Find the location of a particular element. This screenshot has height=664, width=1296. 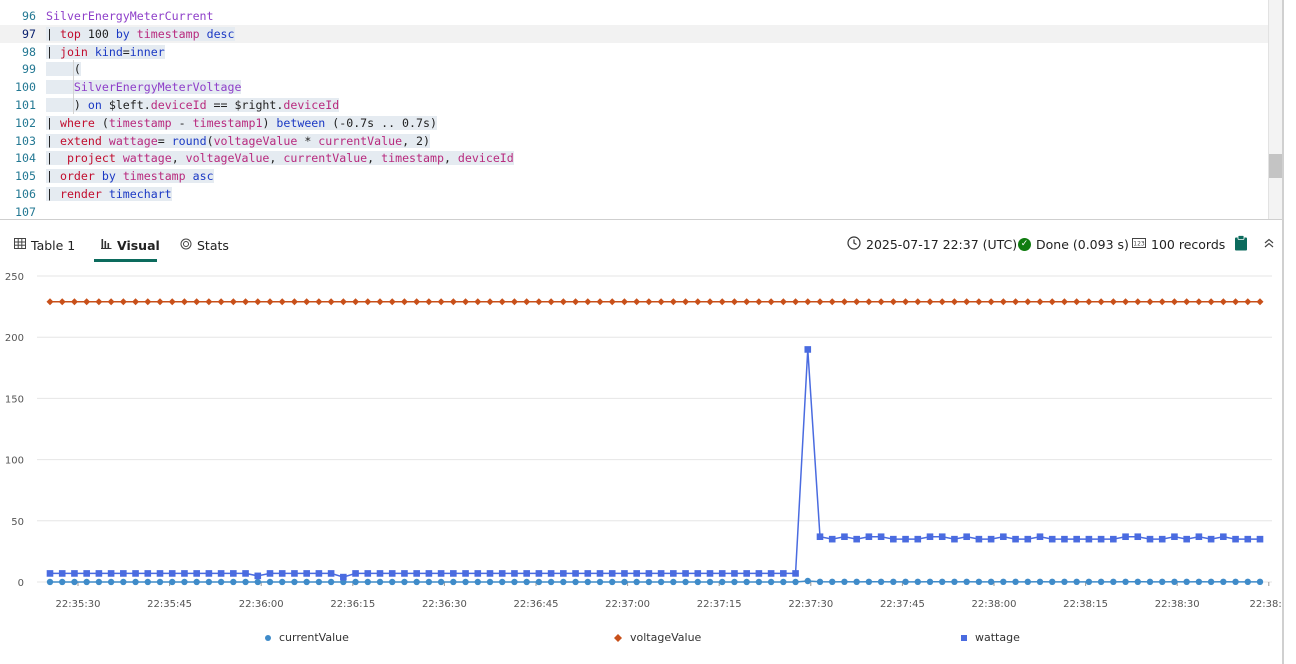

line-number: 99 is located at coordinates (29, 69).